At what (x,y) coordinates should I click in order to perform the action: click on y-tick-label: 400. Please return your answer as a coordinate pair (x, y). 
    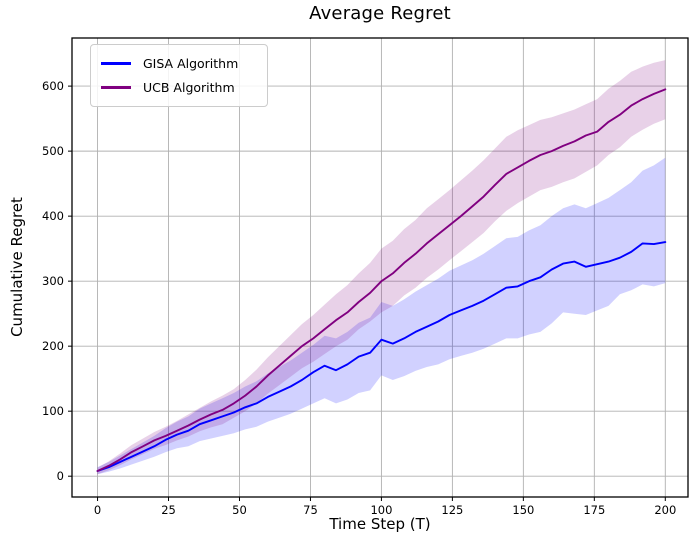
    Looking at the image, I should click on (53, 216).